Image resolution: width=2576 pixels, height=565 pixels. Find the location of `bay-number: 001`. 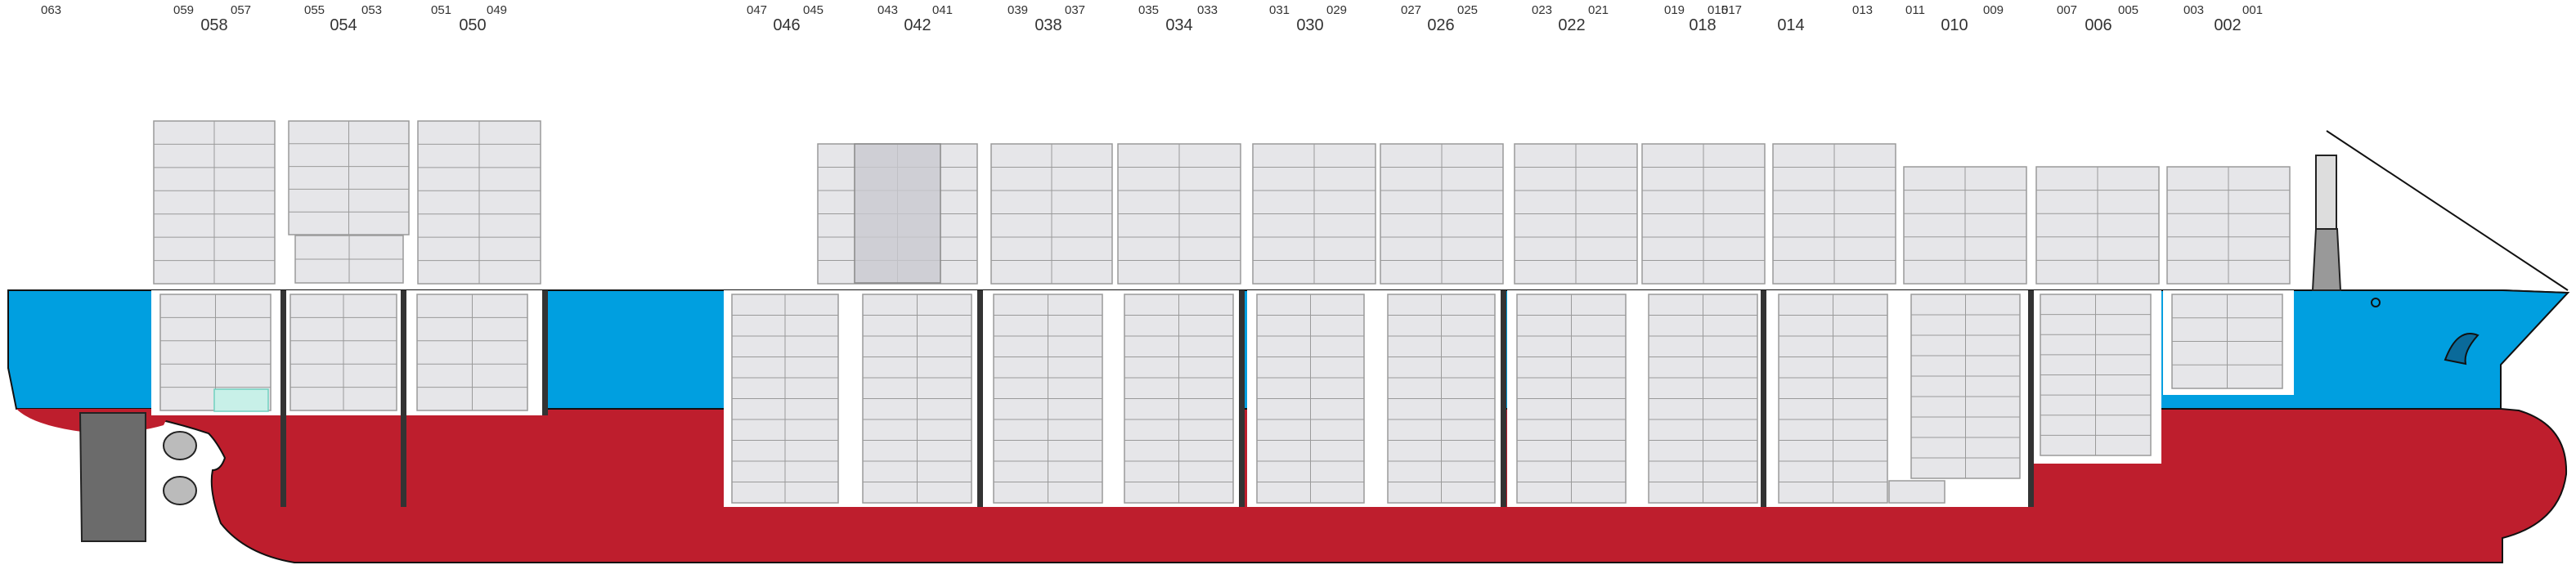

bay-number: 001 is located at coordinates (2253, 10).